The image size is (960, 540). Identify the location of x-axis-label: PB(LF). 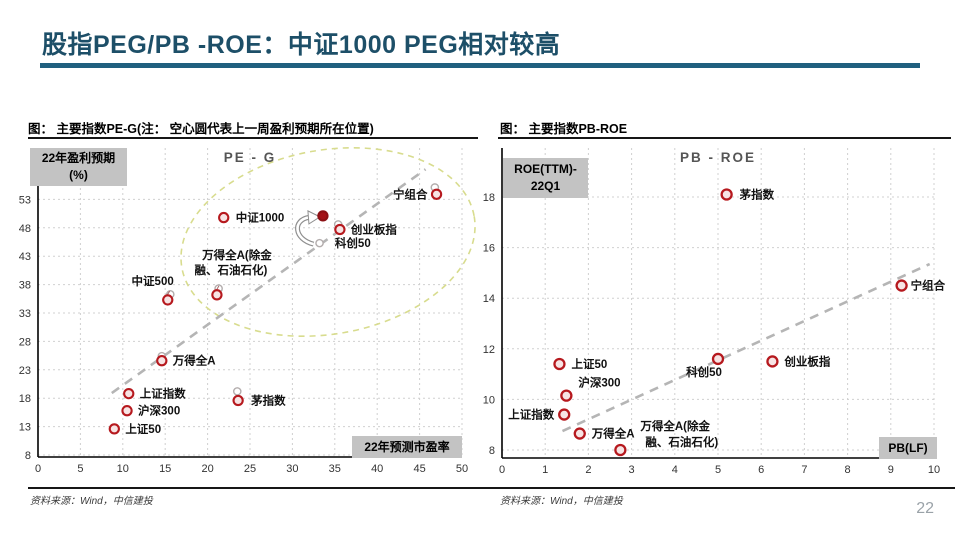
(908, 447).